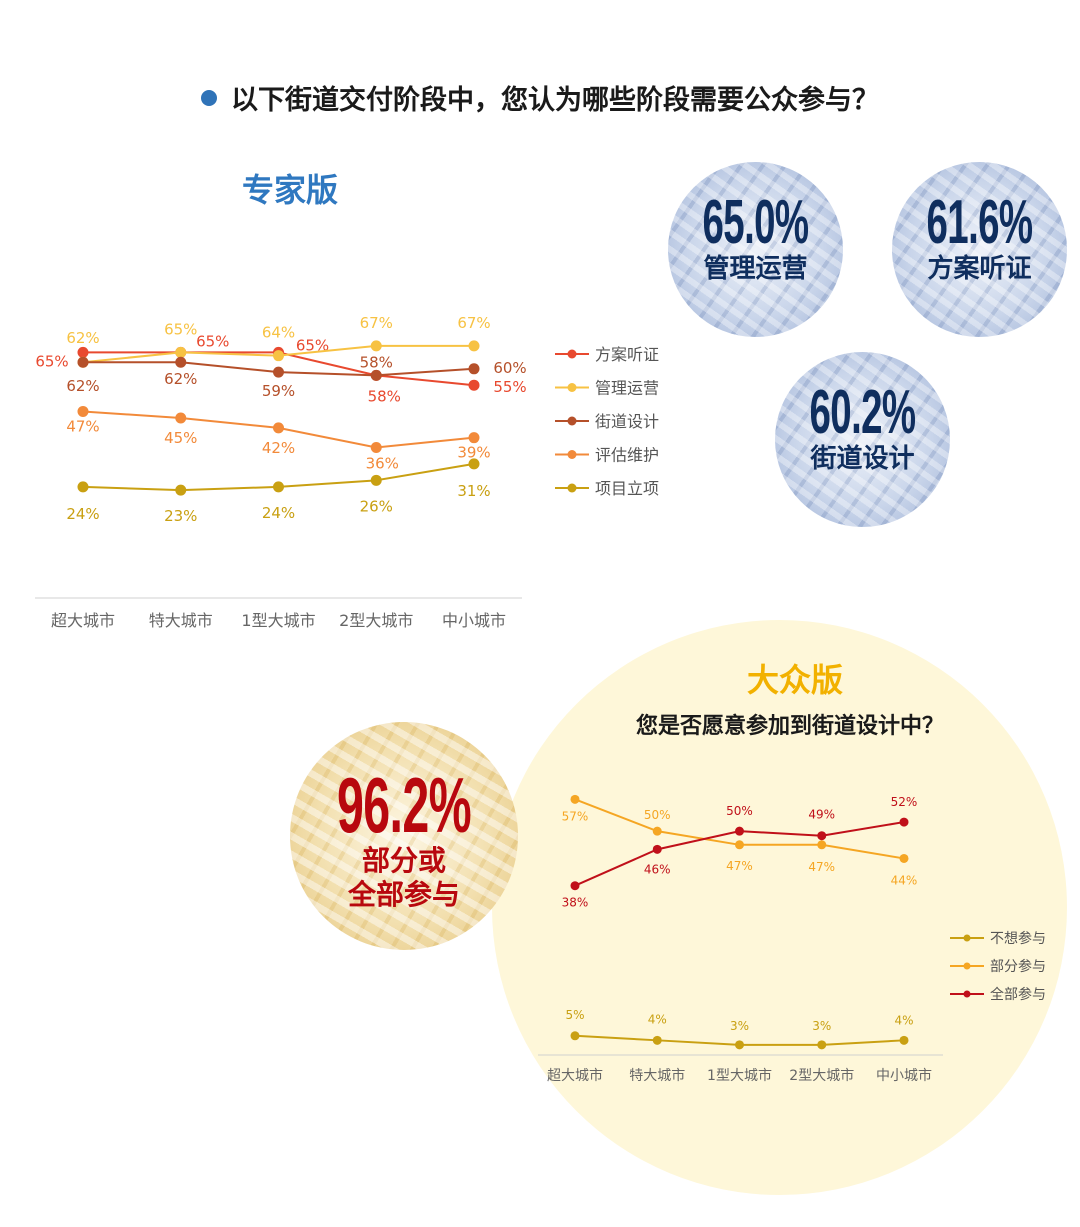  I want to click on badge-label: 管理运营, so click(755, 269).